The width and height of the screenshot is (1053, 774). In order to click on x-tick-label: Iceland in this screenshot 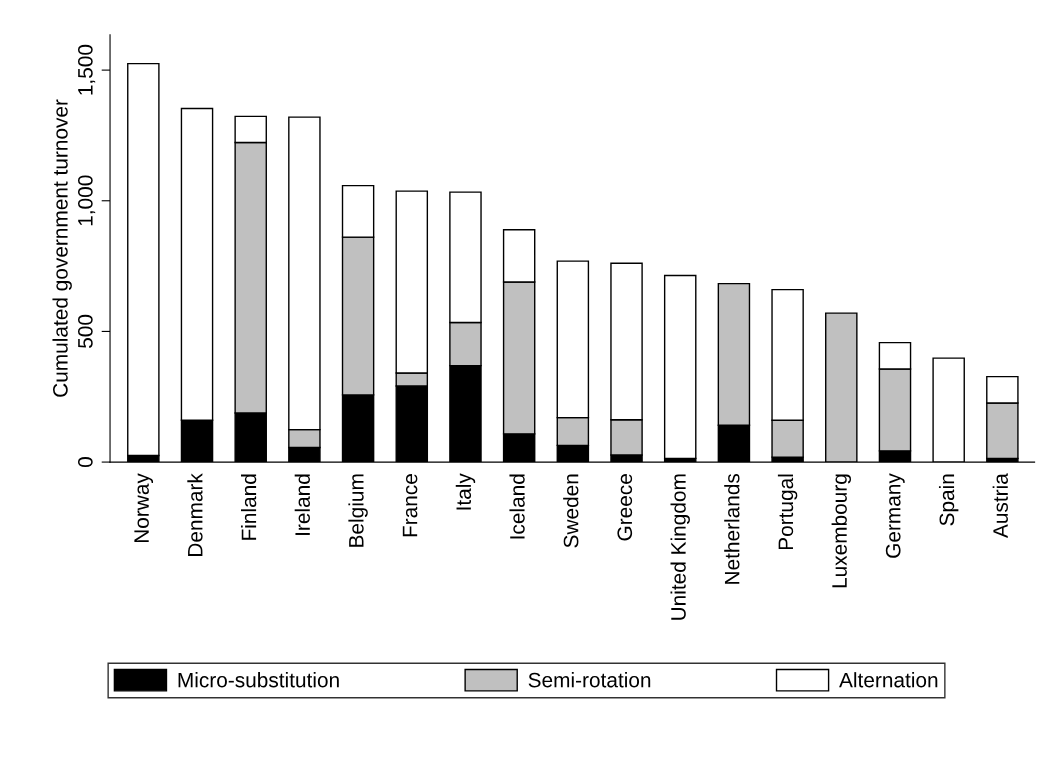, I will do `click(517, 506)`.